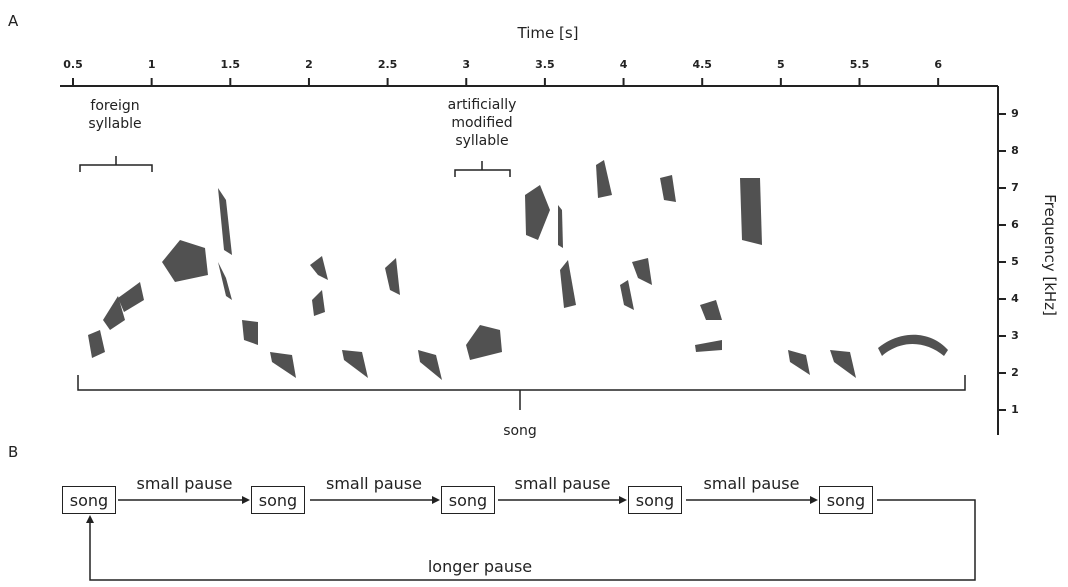 Image resolution: width=1068 pixels, height=587 pixels. I want to click on arrowheads, so click(452, 509).